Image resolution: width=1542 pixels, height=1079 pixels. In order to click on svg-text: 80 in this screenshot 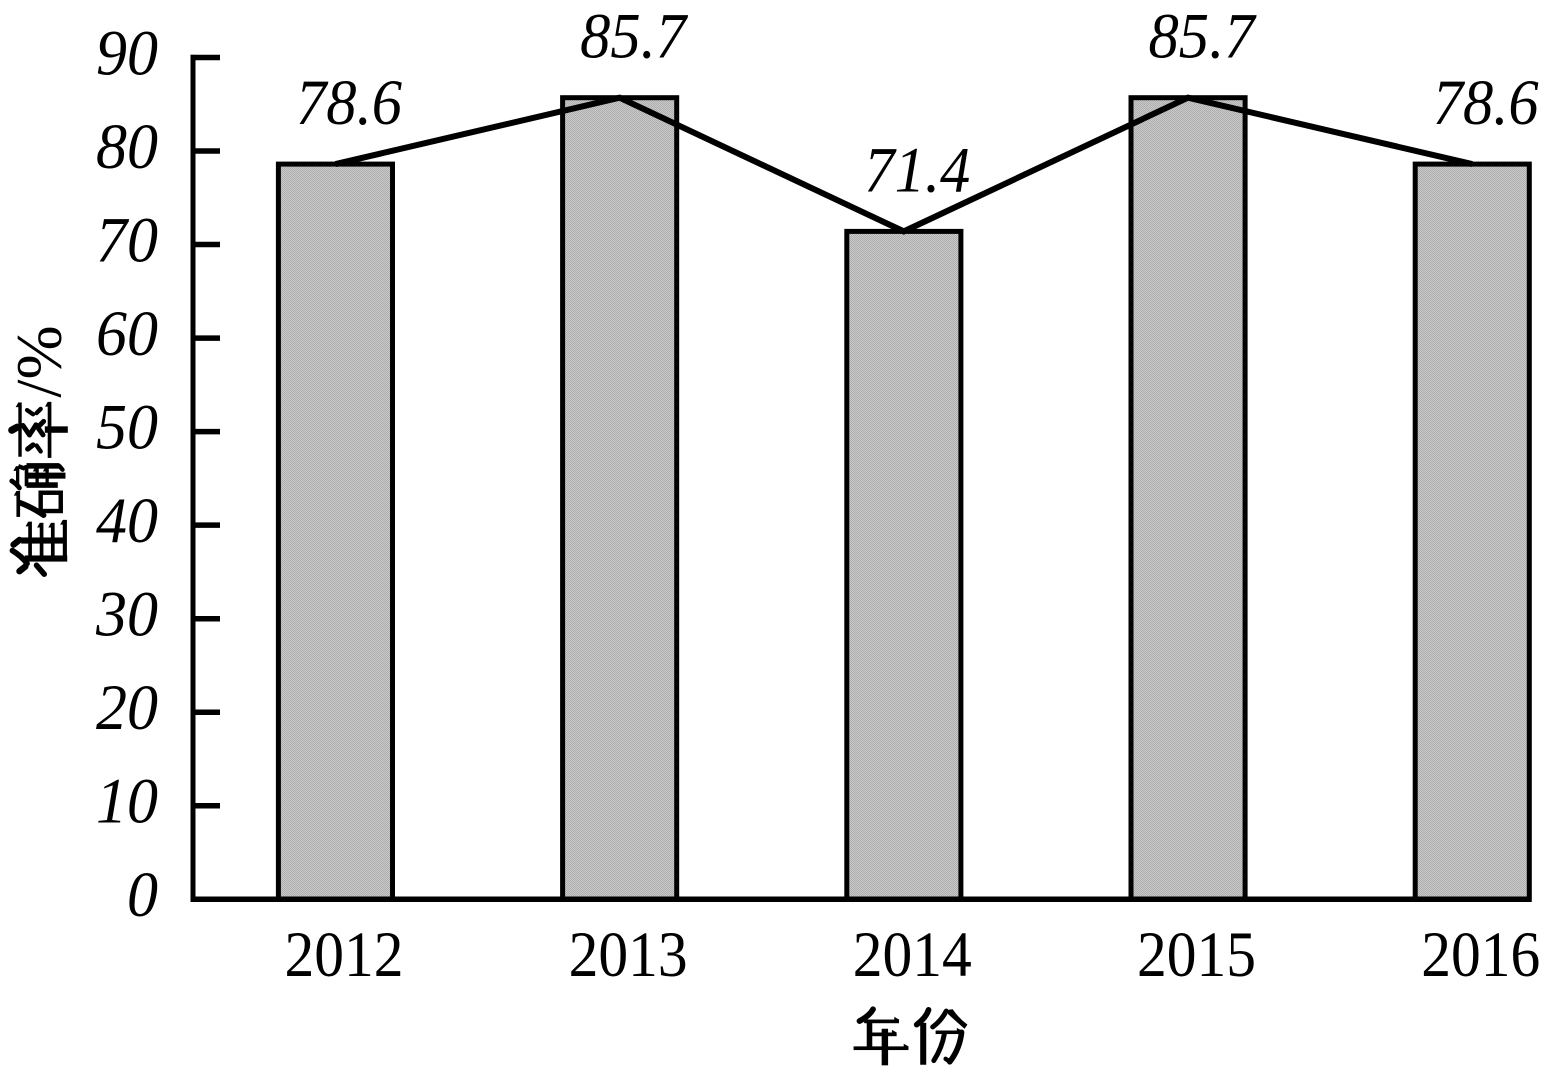, I will do `click(127, 147)`.